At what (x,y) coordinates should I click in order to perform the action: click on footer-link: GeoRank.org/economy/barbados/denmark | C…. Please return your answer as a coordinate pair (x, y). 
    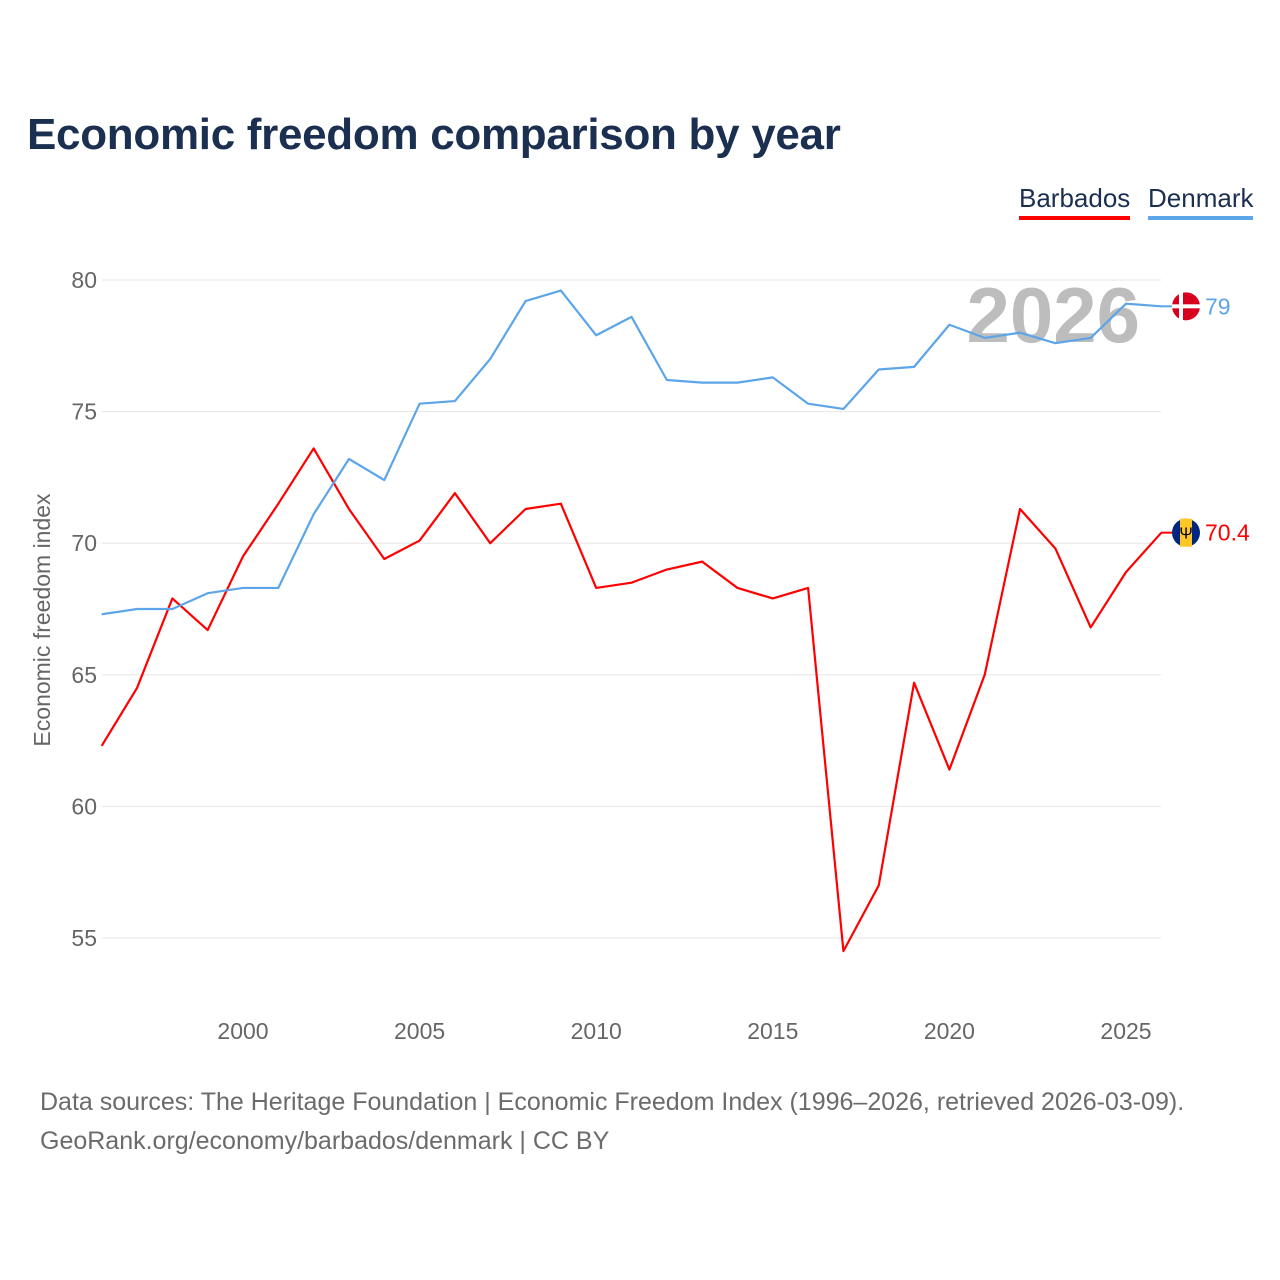
    Looking at the image, I should click on (325, 1141).